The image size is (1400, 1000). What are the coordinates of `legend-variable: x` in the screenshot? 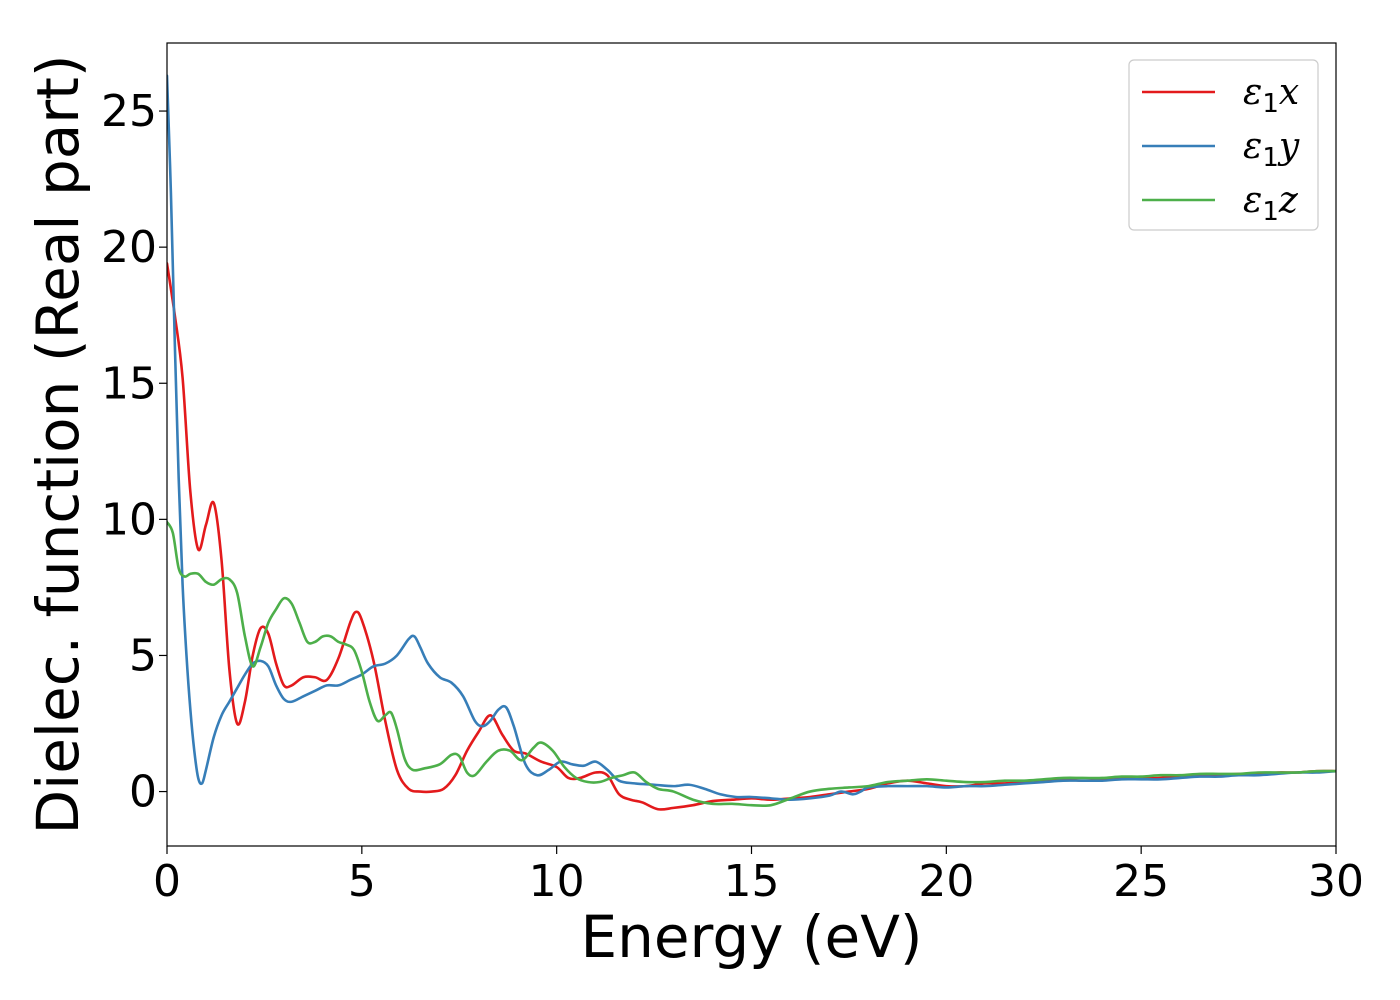 It's located at (1289, 92).